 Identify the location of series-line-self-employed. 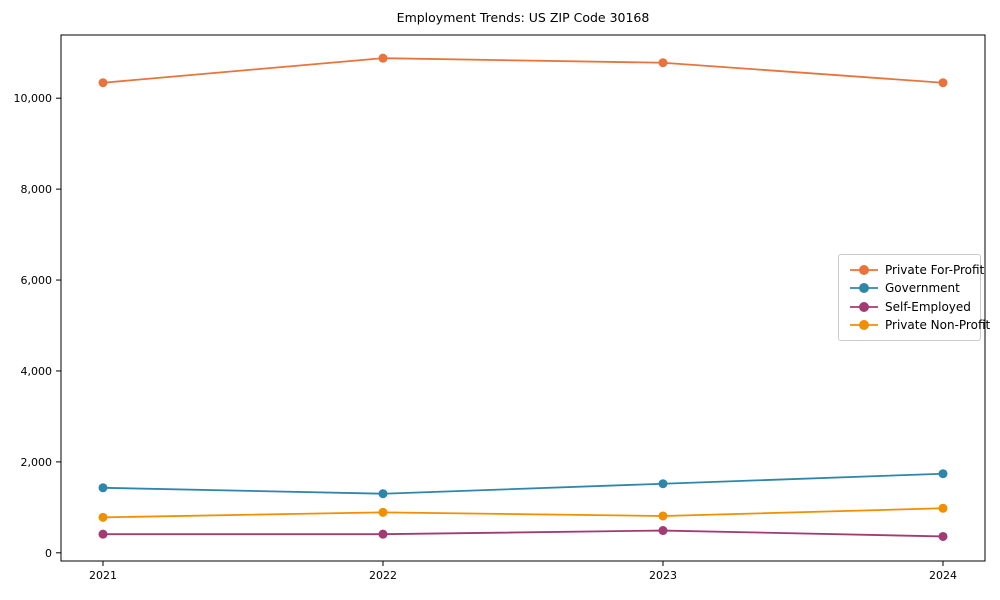
(523, 533).